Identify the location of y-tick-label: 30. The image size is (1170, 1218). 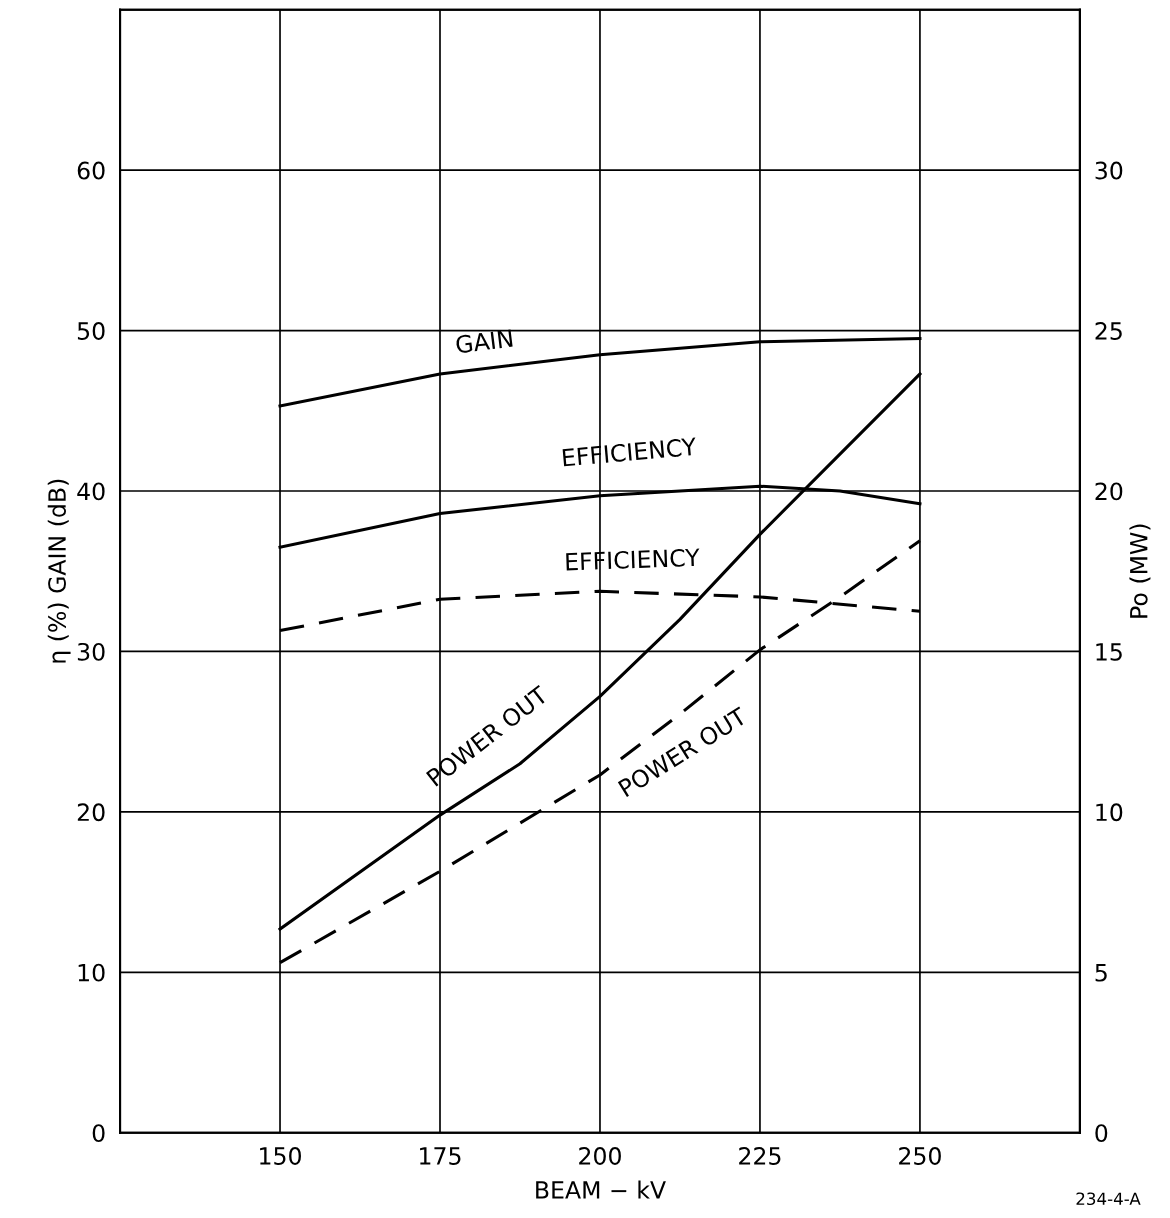
(91, 651).